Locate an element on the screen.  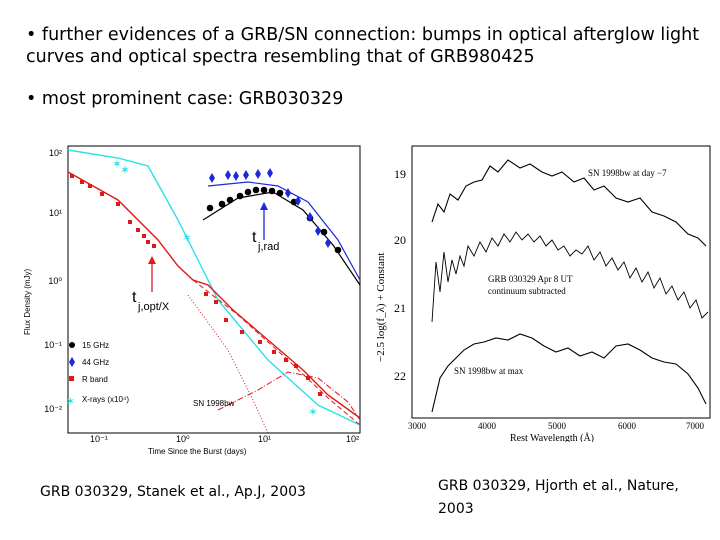
t-opt-label: t is located at coordinates (134, 297).